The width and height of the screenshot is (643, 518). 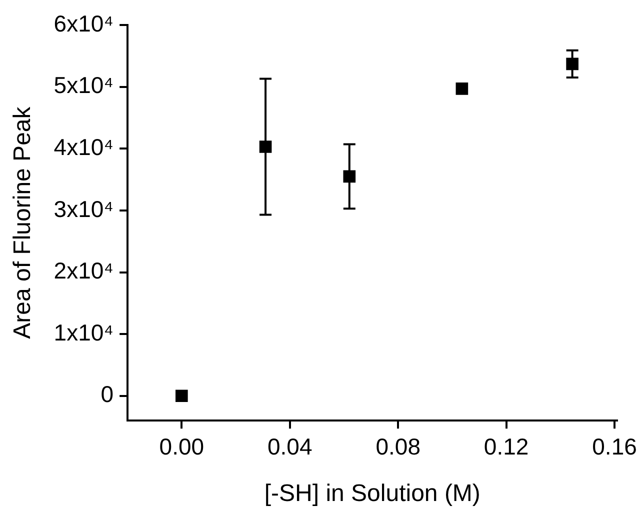 What do you see at coordinates (84, 23) in the screenshot?
I see `y-tick-label: 6x10⁴` at bounding box center [84, 23].